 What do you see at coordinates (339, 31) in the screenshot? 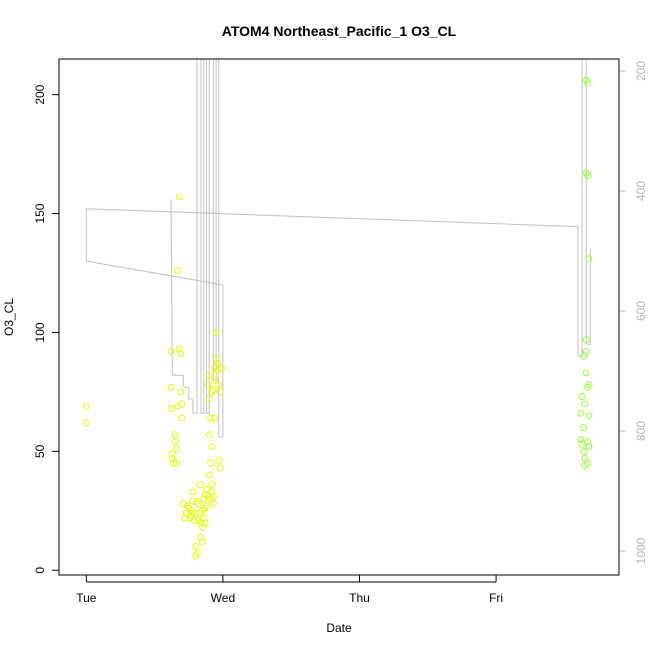
I see `chart-title: ATOM4 Northeast_Pacific_1 O3_CL` at bounding box center [339, 31].